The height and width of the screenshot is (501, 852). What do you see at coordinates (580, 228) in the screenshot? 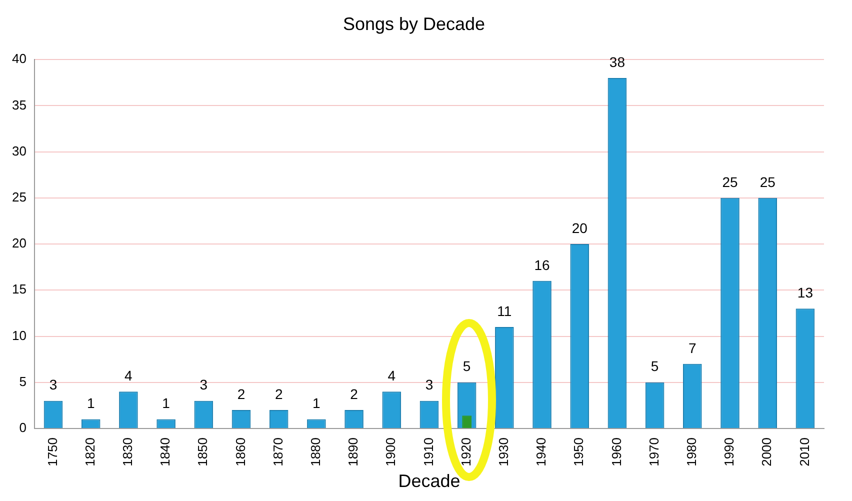
I see `data-label: 20` at bounding box center [580, 228].